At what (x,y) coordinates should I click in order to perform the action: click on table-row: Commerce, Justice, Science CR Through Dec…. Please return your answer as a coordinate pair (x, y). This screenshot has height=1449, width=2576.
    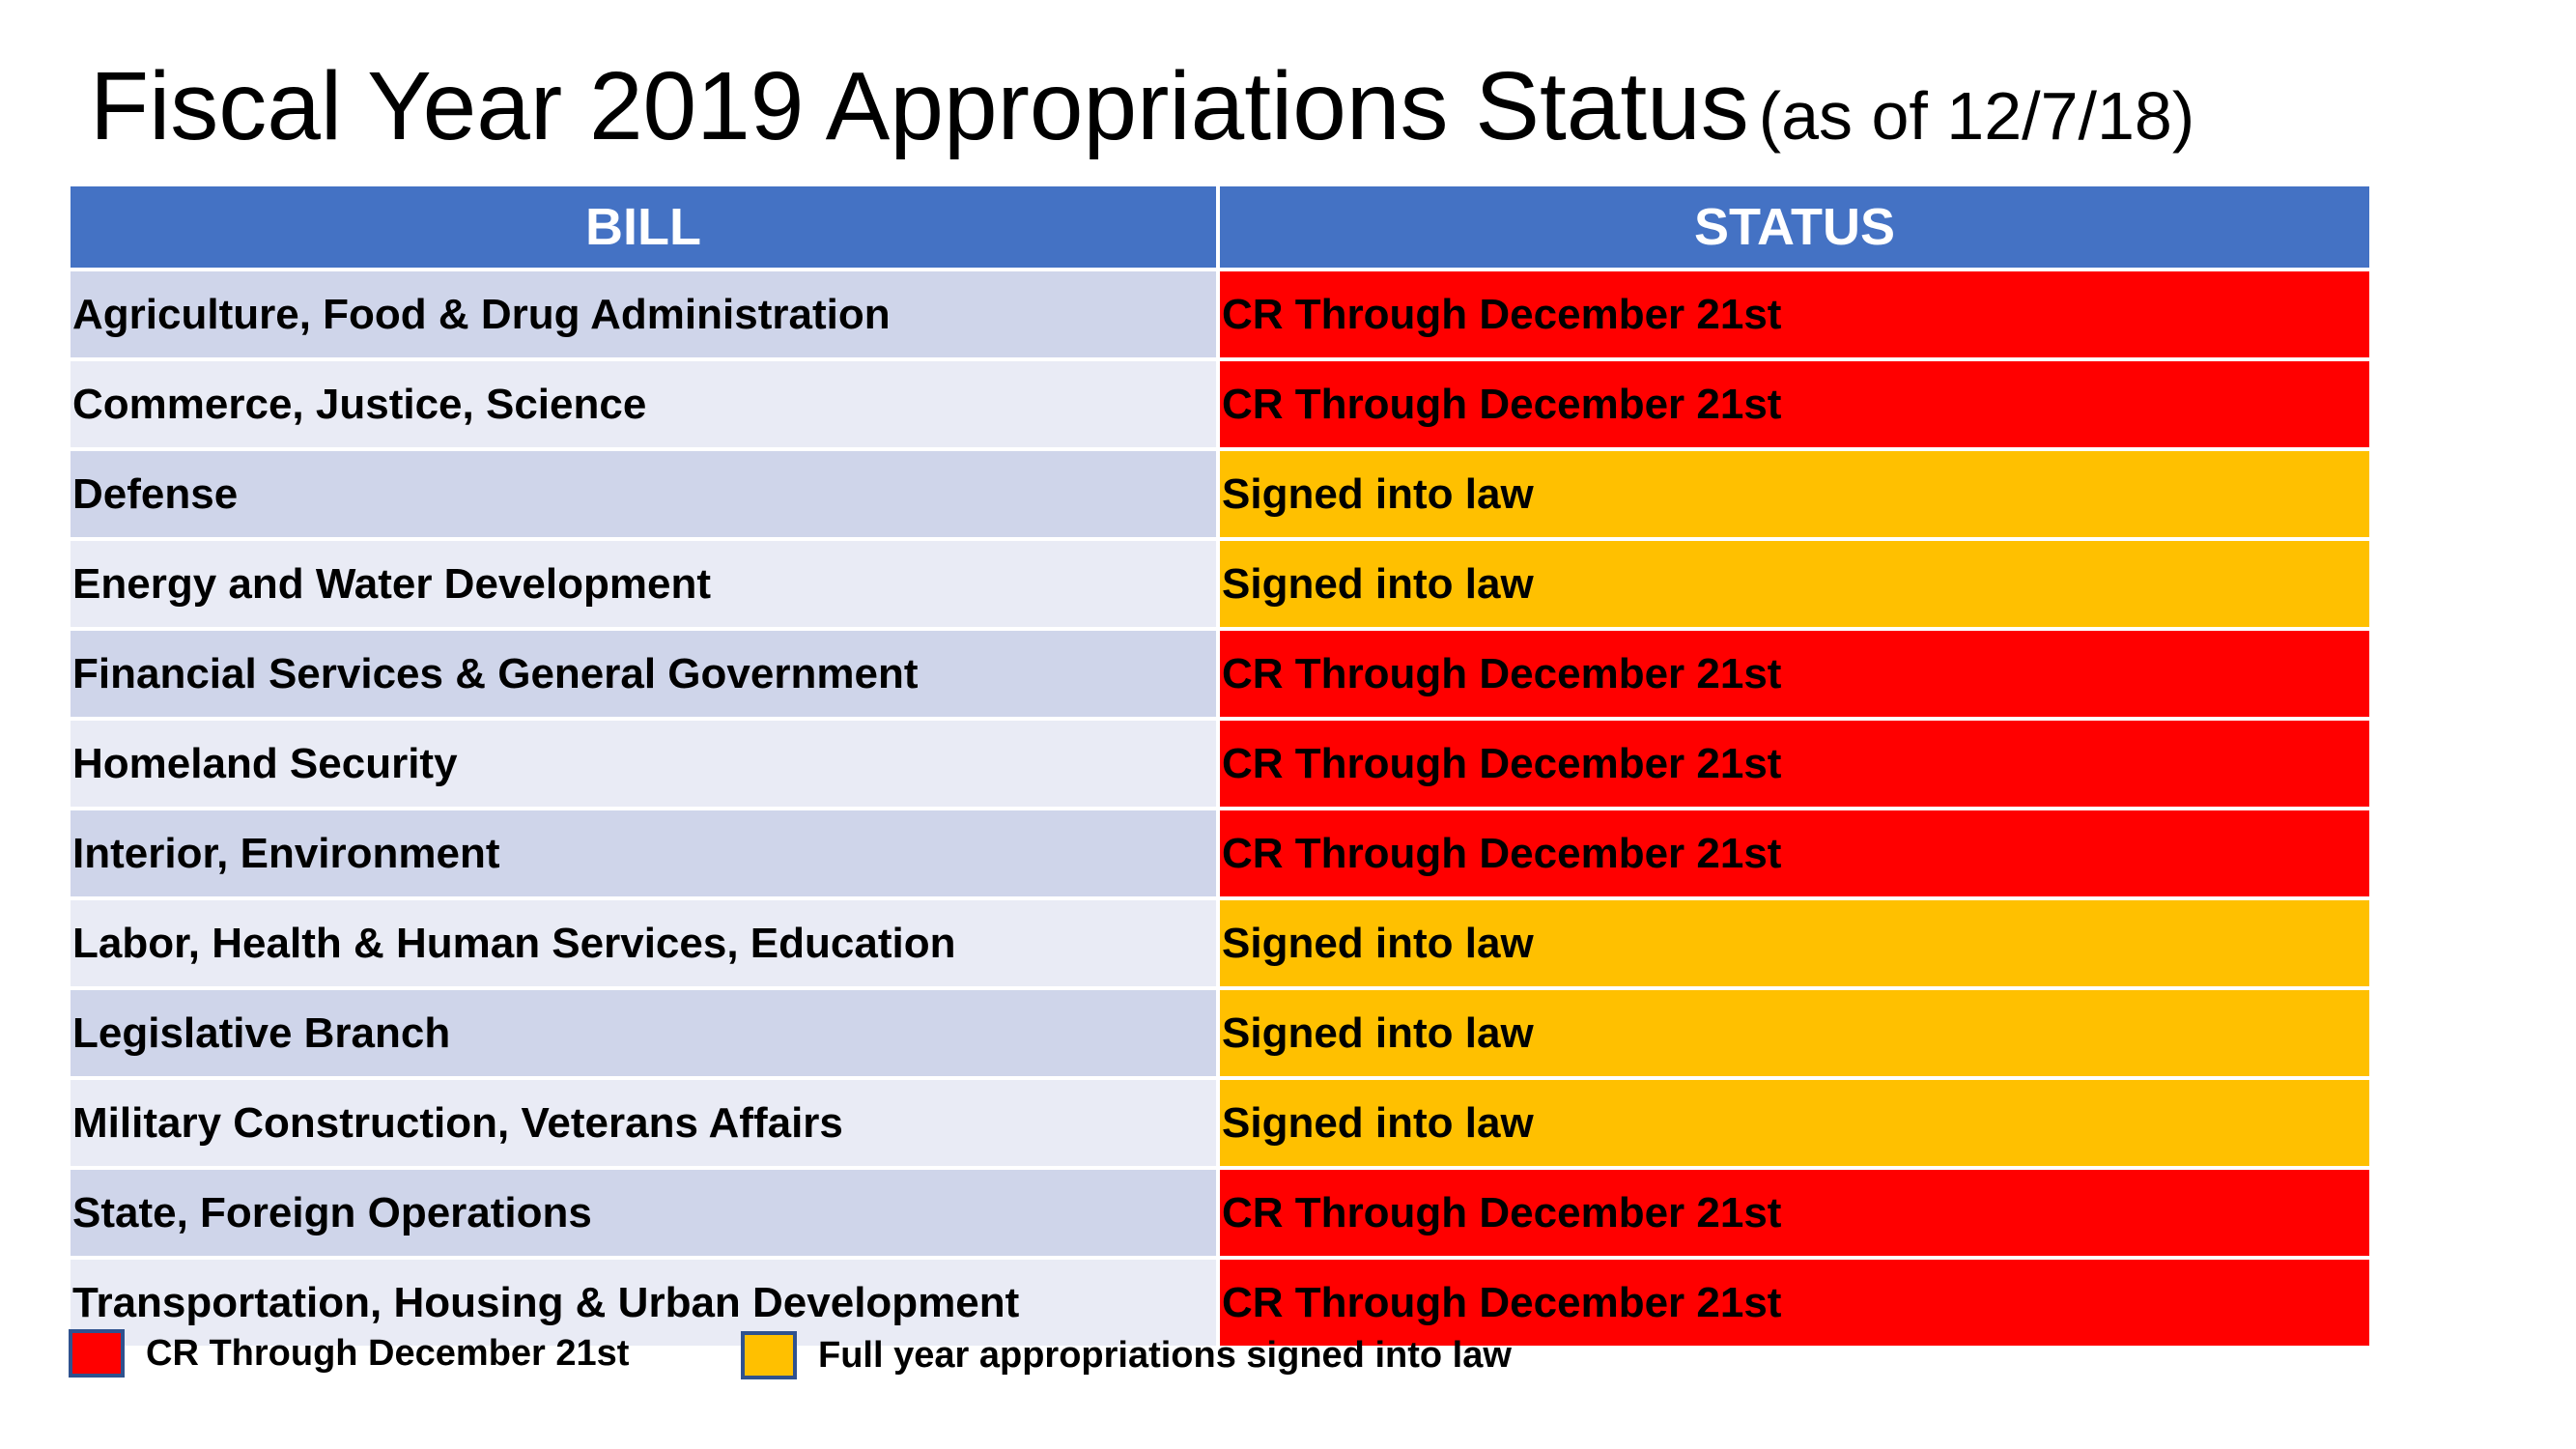
    Looking at the image, I should click on (1220, 402).